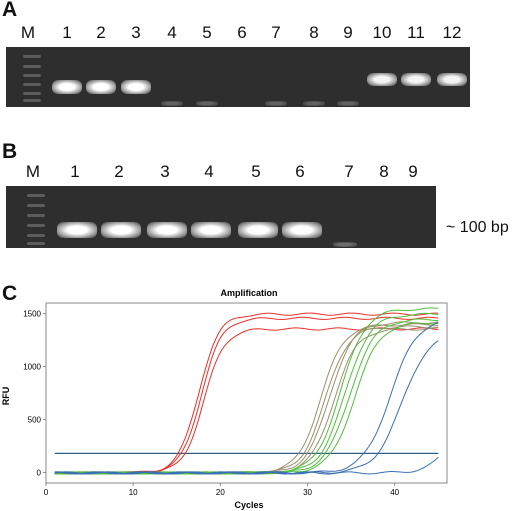  I want to click on gel-image-b, so click(221, 217).